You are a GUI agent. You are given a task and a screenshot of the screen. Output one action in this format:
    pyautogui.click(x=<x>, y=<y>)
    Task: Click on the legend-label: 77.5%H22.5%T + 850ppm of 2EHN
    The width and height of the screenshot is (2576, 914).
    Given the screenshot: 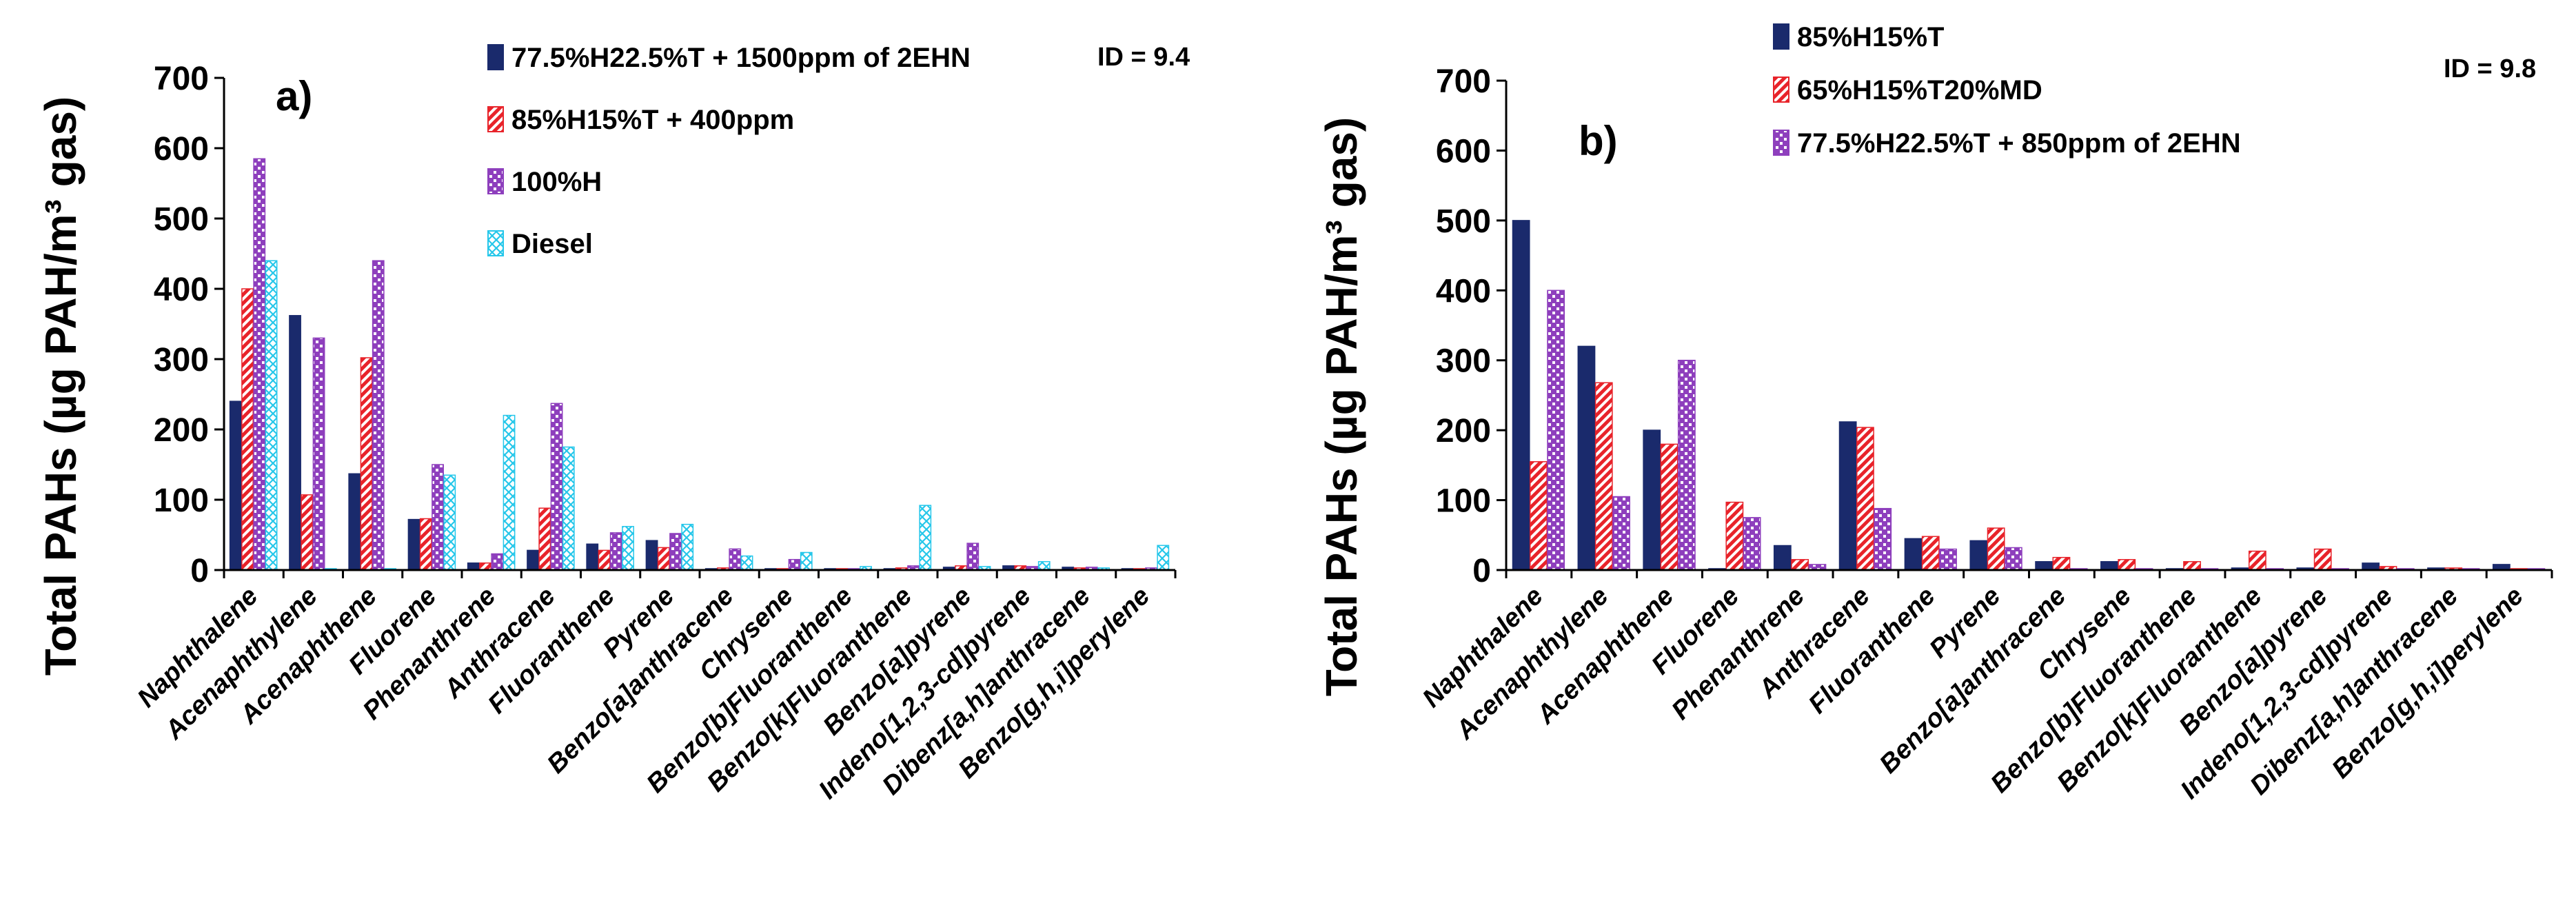 What is the action you would take?
    pyautogui.click(x=2019, y=143)
    